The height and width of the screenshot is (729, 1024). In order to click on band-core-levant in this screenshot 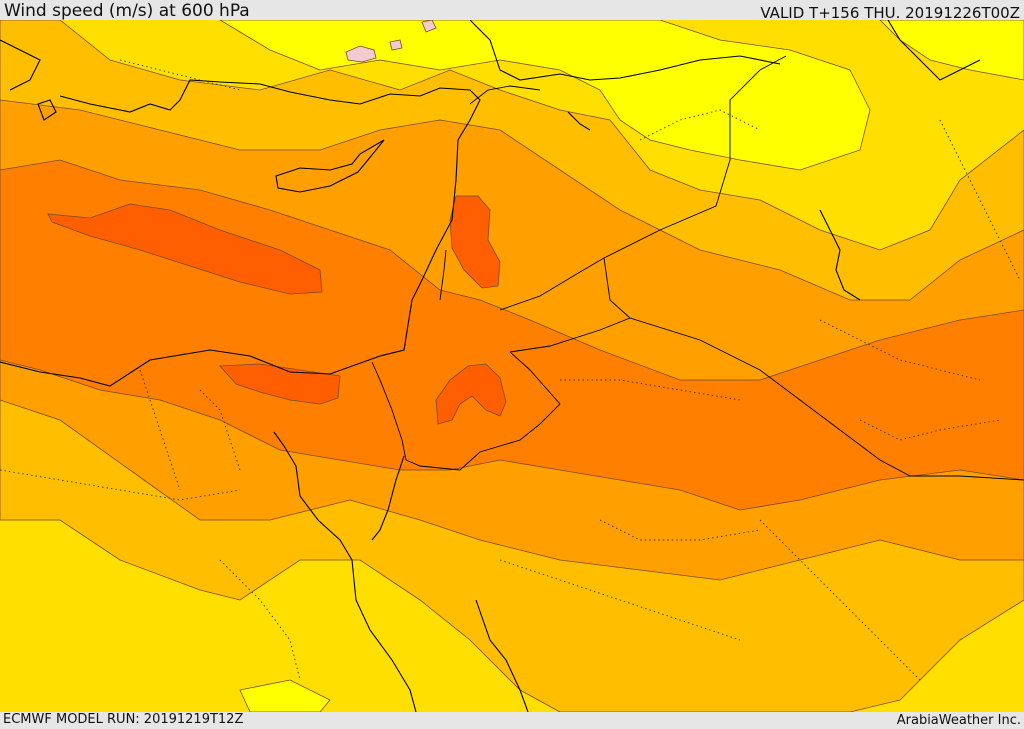, I will do `click(475, 242)`.